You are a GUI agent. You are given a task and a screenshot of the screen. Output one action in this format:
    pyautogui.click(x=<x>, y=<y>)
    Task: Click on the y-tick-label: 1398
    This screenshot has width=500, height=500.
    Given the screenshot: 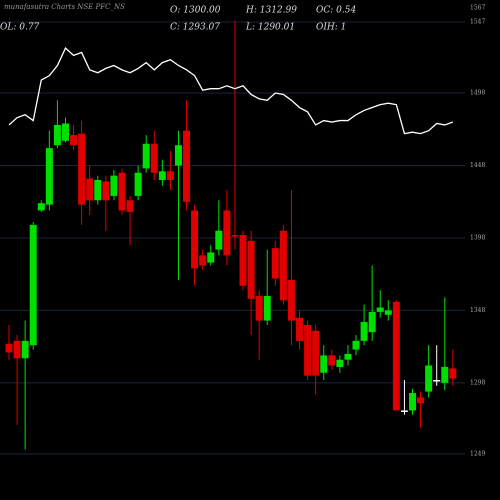 What is the action you would take?
    pyautogui.click(x=477, y=237)
    